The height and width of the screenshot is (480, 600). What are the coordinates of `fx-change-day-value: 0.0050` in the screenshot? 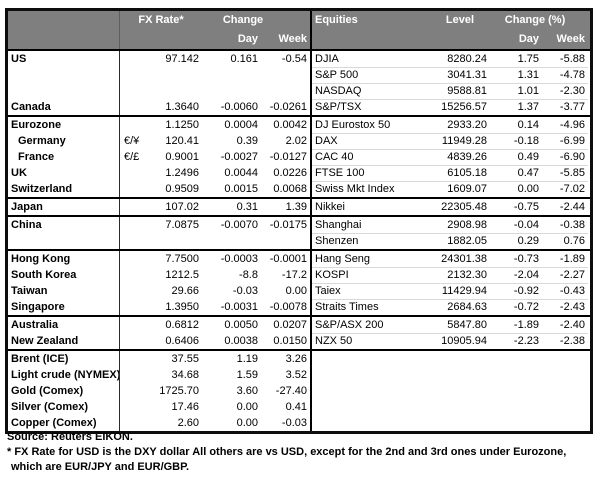 It's located at (241, 325).